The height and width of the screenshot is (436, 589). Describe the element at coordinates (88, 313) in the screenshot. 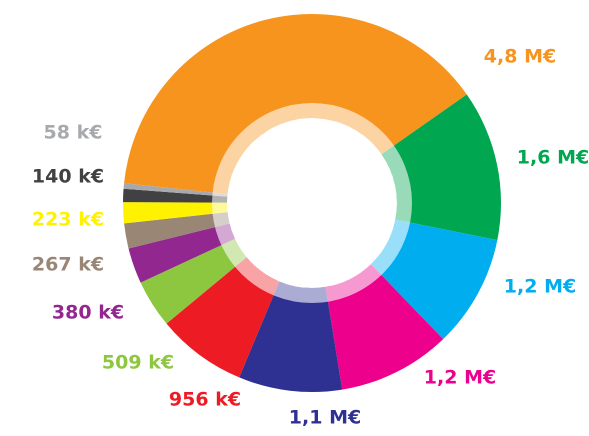

I see `value-label: 380 k€` at that location.